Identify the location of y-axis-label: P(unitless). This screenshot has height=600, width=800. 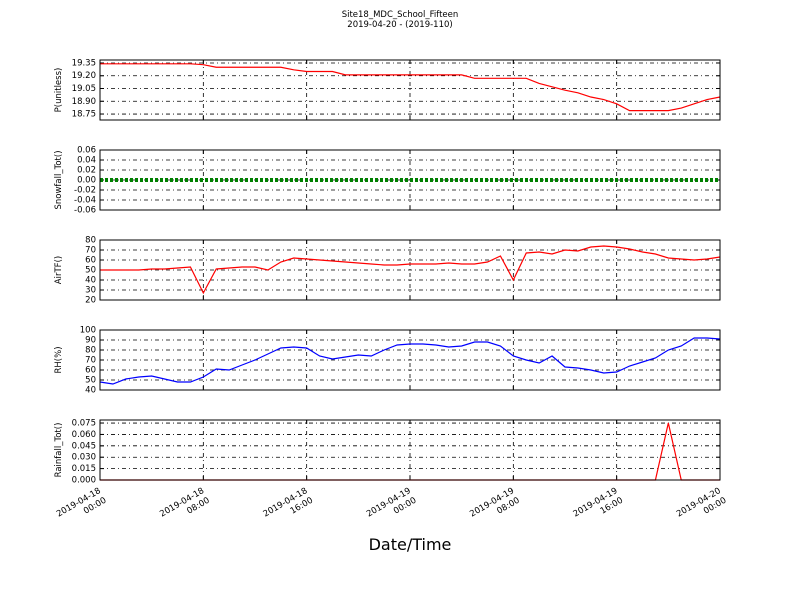
(59, 90).